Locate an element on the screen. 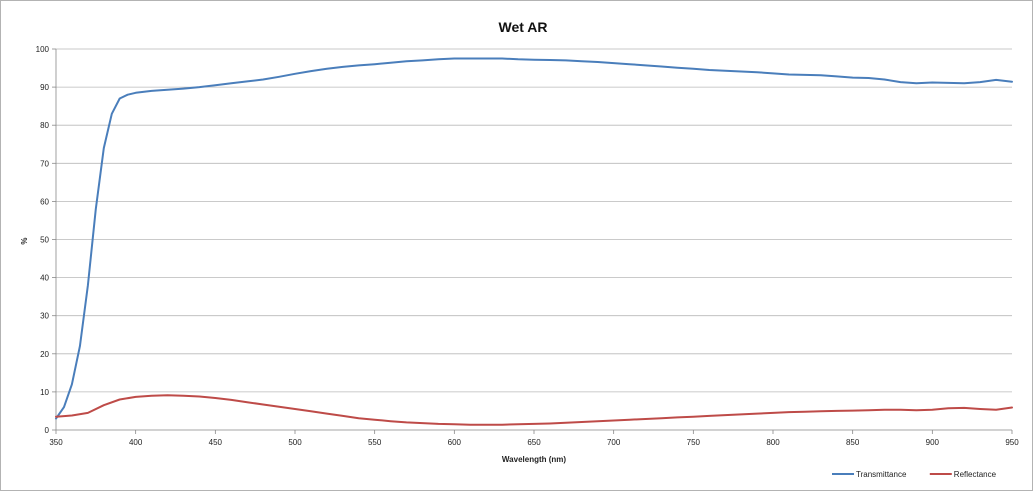 Image resolution: width=1033 pixels, height=491 pixels. y-tick-label: 0 is located at coordinates (47, 430).